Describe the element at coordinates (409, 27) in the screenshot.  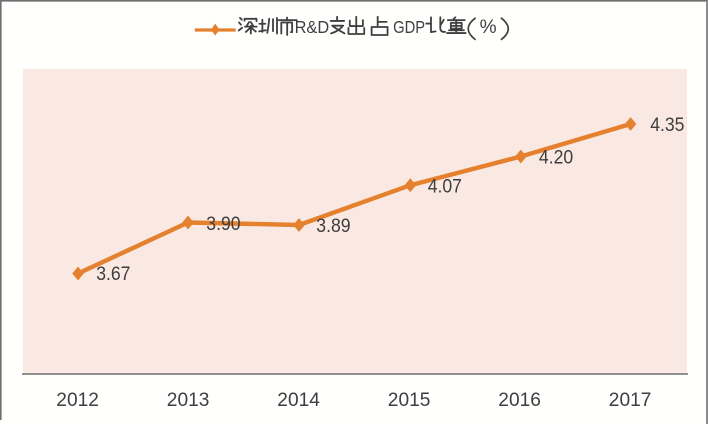
I see `svg-text: GDP` at that location.